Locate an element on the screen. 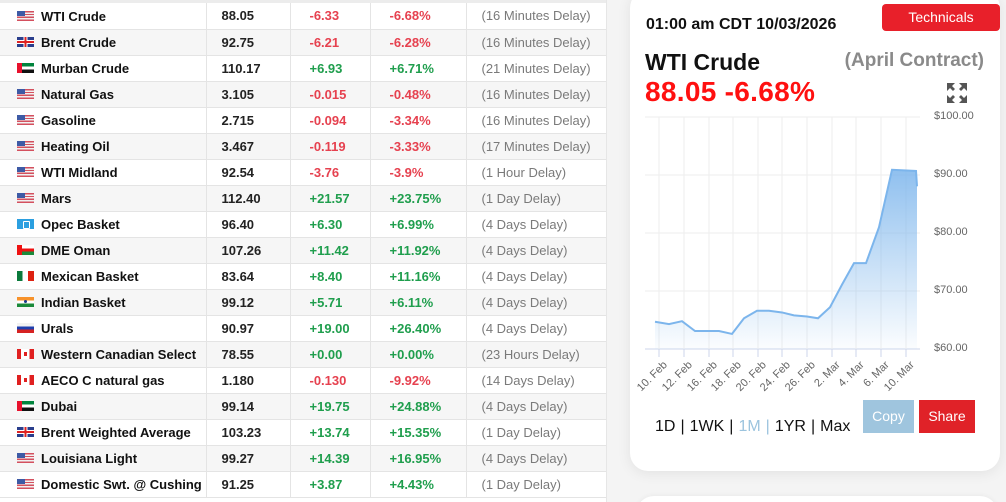 Image resolution: width=1006 pixels, height=502 pixels. change-cell: +5.71 is located at coordinates (330, 302).